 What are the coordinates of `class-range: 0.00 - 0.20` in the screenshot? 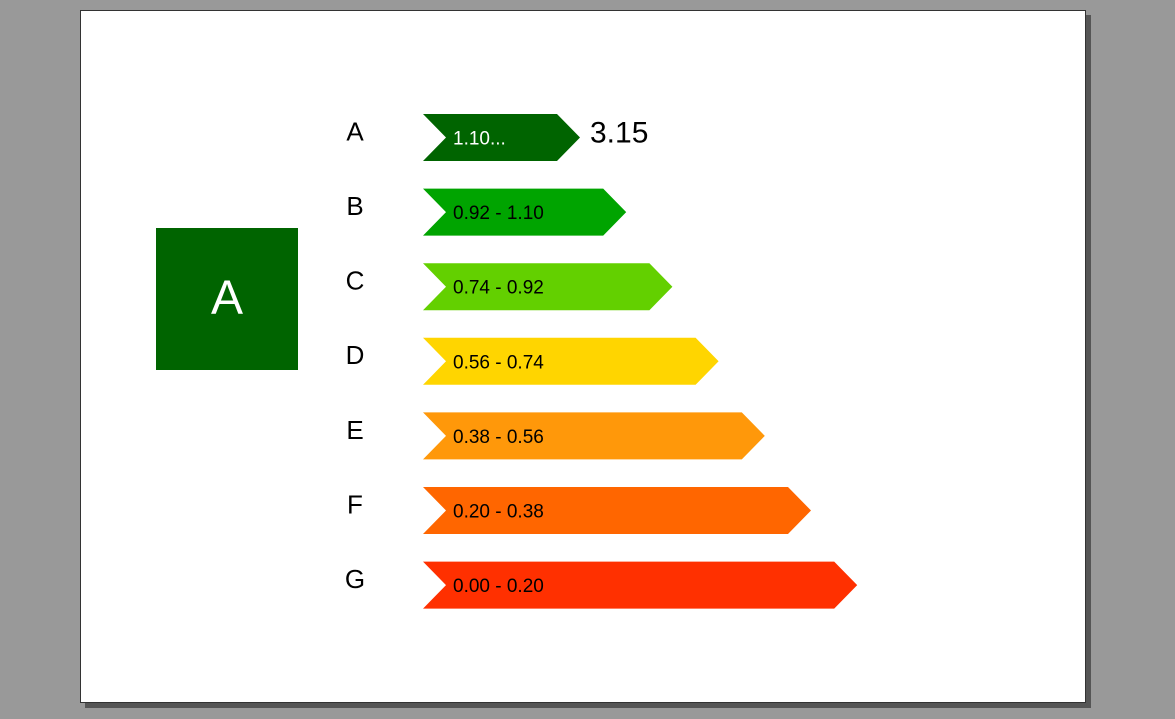 It's located at (498, 586).